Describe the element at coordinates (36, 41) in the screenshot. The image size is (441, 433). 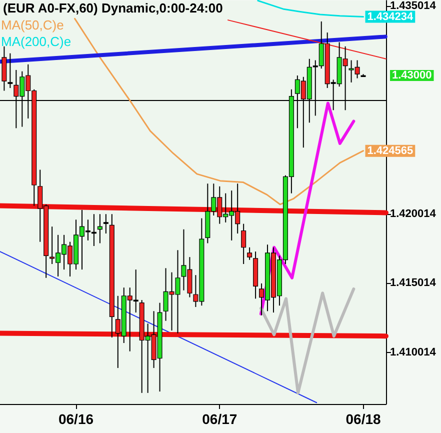
I see `text: MA(200,C)e` at that location.